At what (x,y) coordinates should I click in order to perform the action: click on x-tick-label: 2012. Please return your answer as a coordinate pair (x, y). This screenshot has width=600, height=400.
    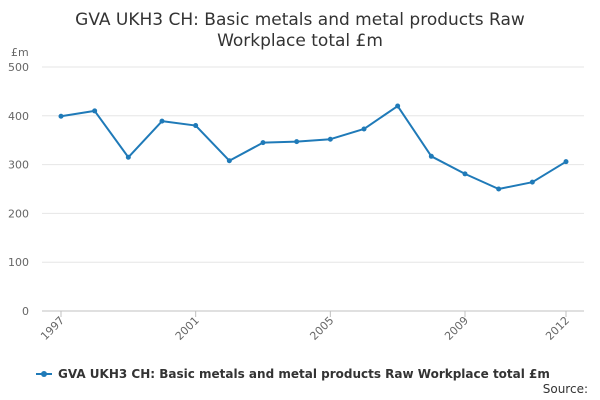
    Looking at the image, I should click on (557, 328).